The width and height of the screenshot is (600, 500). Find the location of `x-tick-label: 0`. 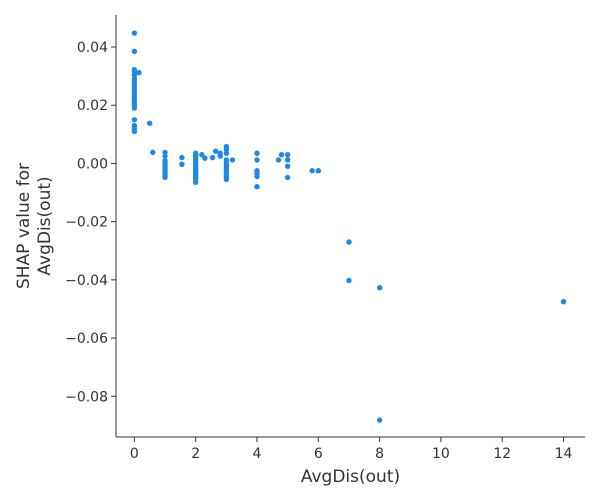

x-tick-label: 0 is located at coordinates (134, 454).